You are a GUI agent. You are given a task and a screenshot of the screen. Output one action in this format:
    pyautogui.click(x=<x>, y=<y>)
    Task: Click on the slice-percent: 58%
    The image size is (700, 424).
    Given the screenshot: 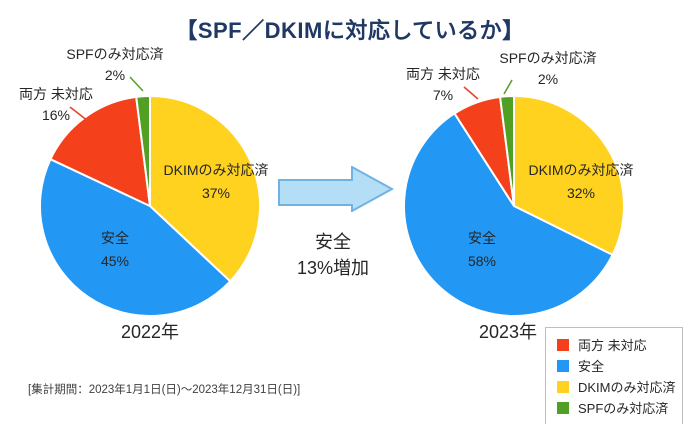 What is the action you would take?
    pyautogui.click(x=482, y=261)
    